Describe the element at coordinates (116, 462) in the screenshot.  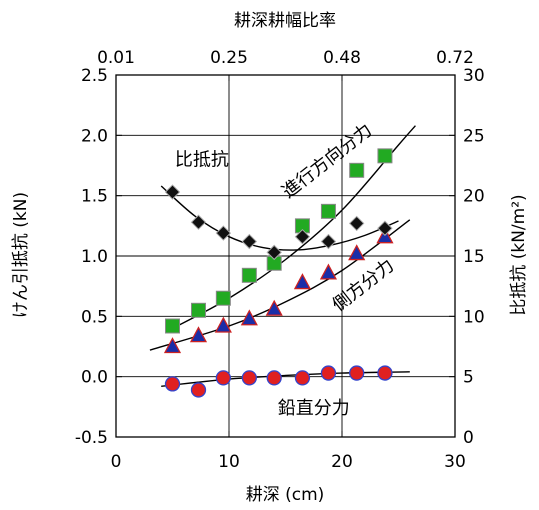
I see `x-tick-label: 0` at that location.